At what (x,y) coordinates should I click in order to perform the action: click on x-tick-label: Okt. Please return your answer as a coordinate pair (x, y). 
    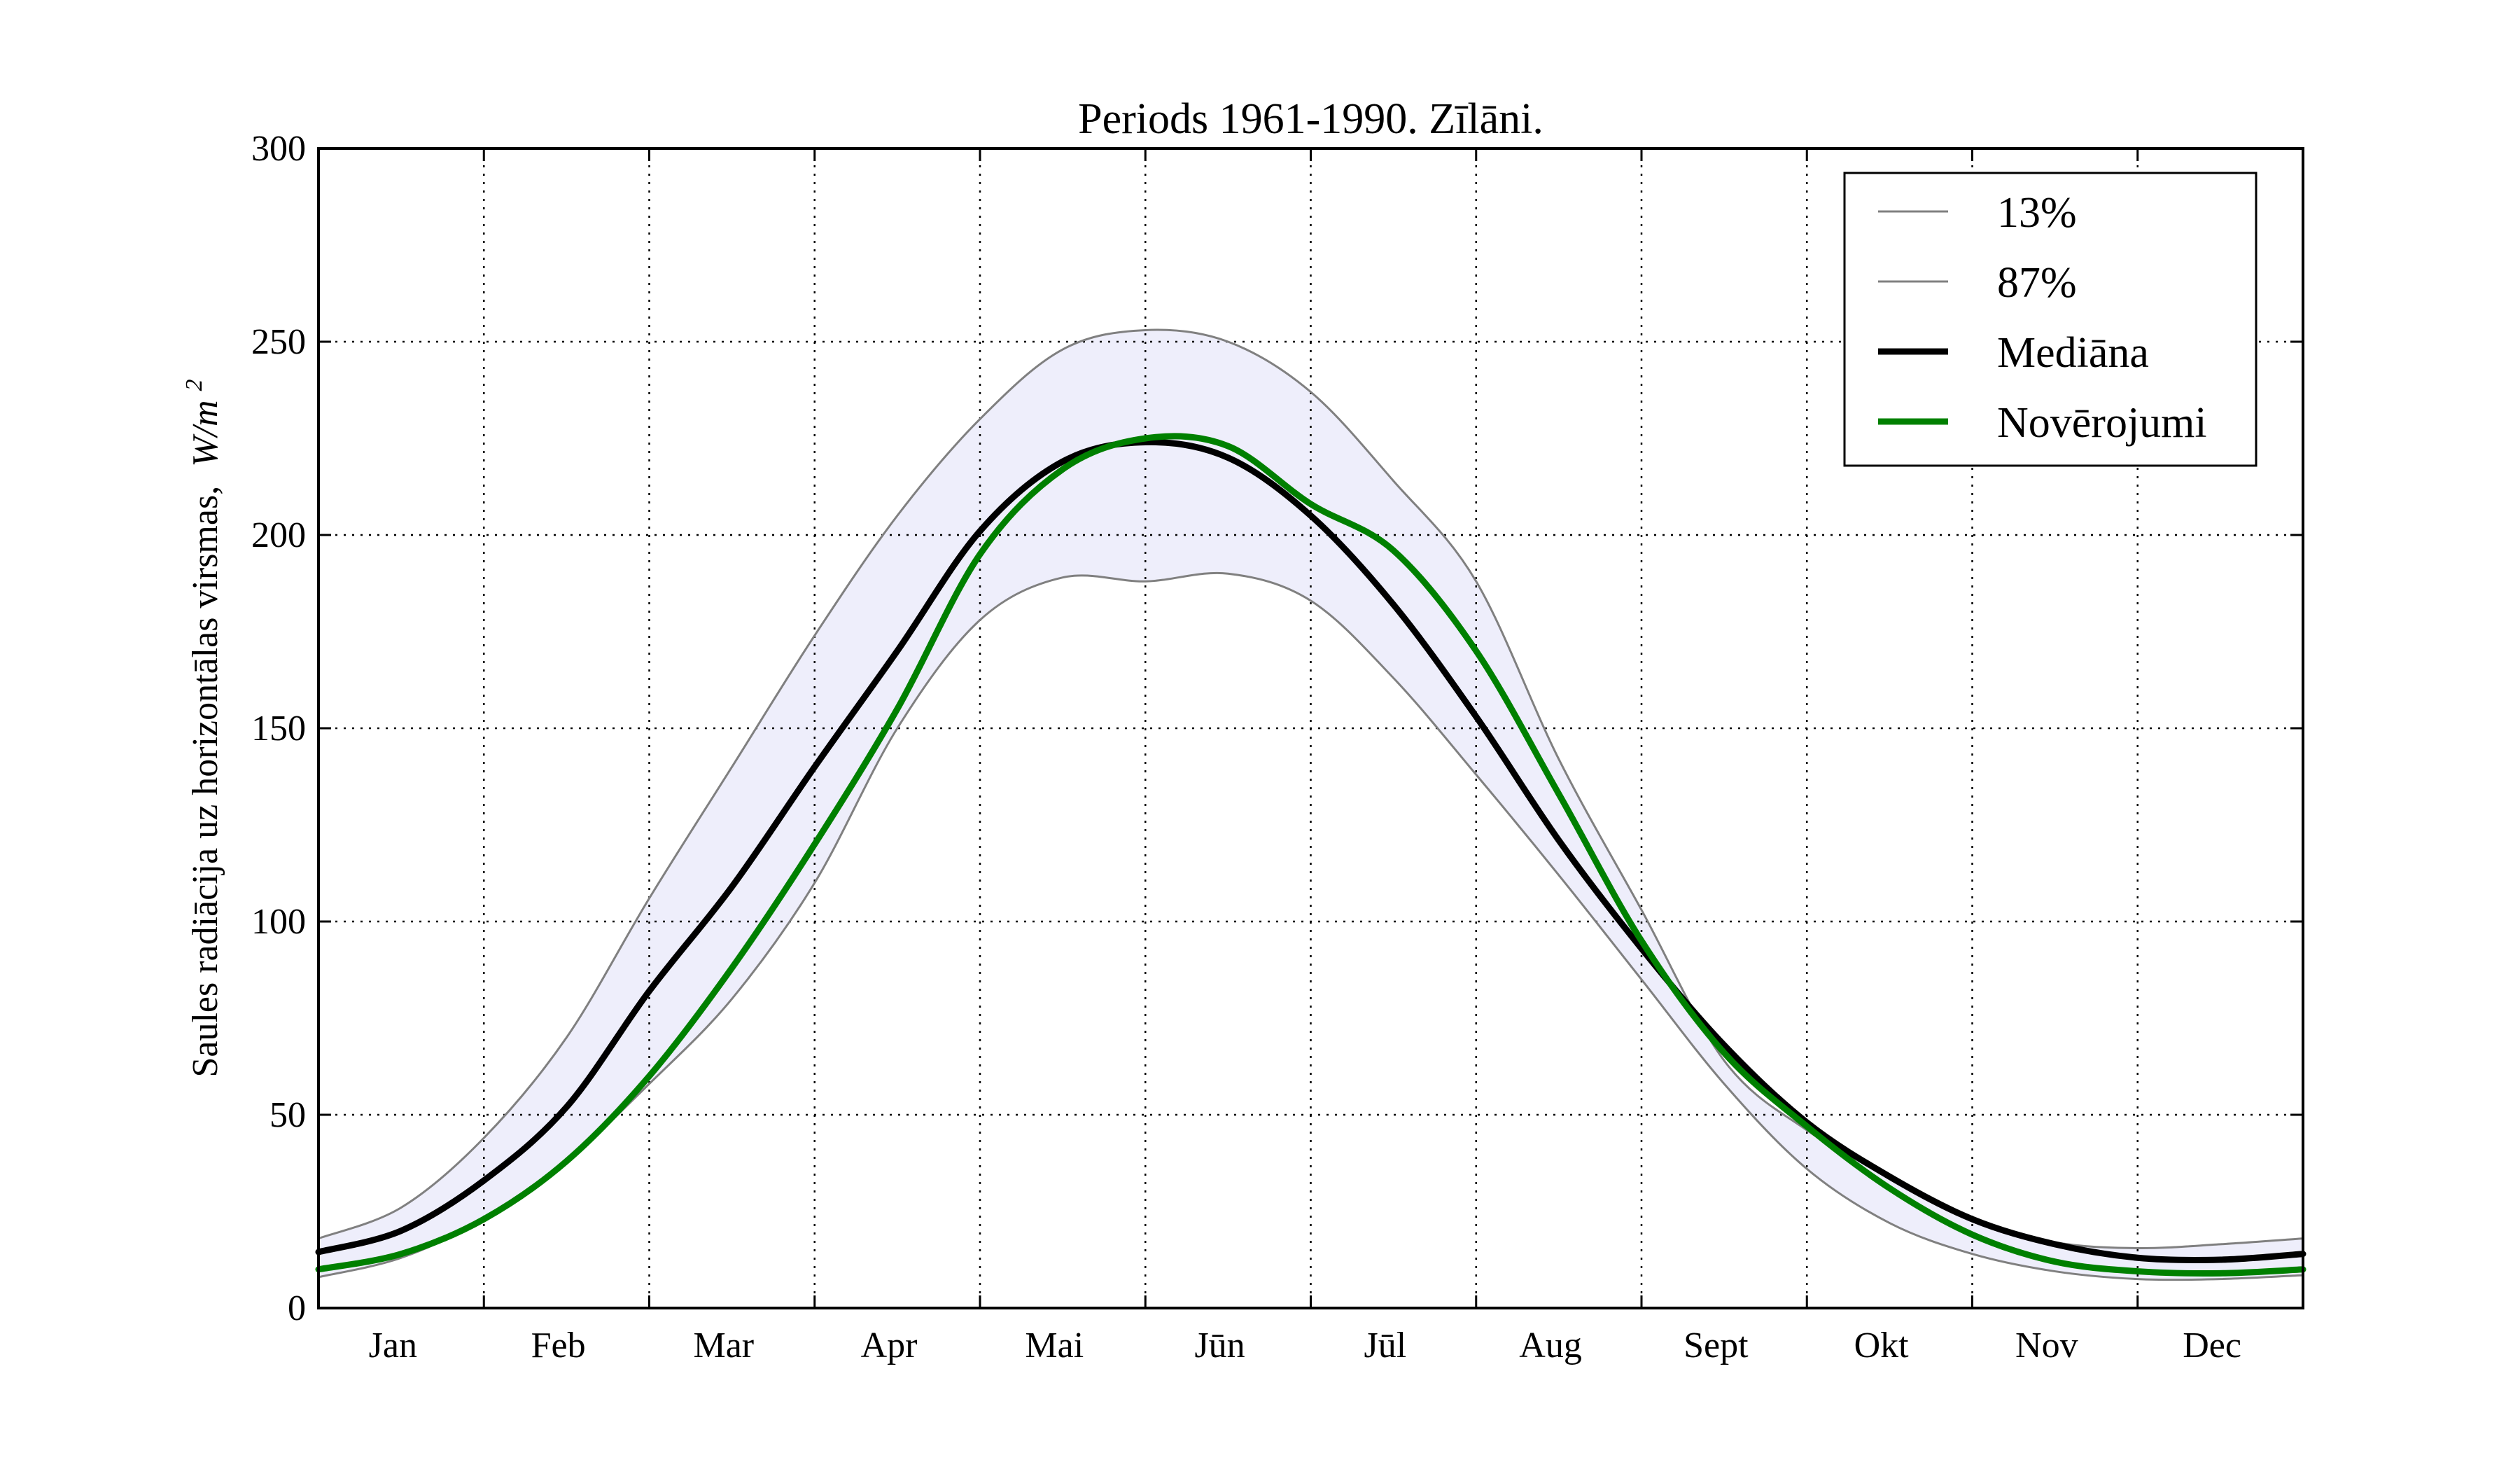
    Looking at the image, I should click on (1882, 1345).